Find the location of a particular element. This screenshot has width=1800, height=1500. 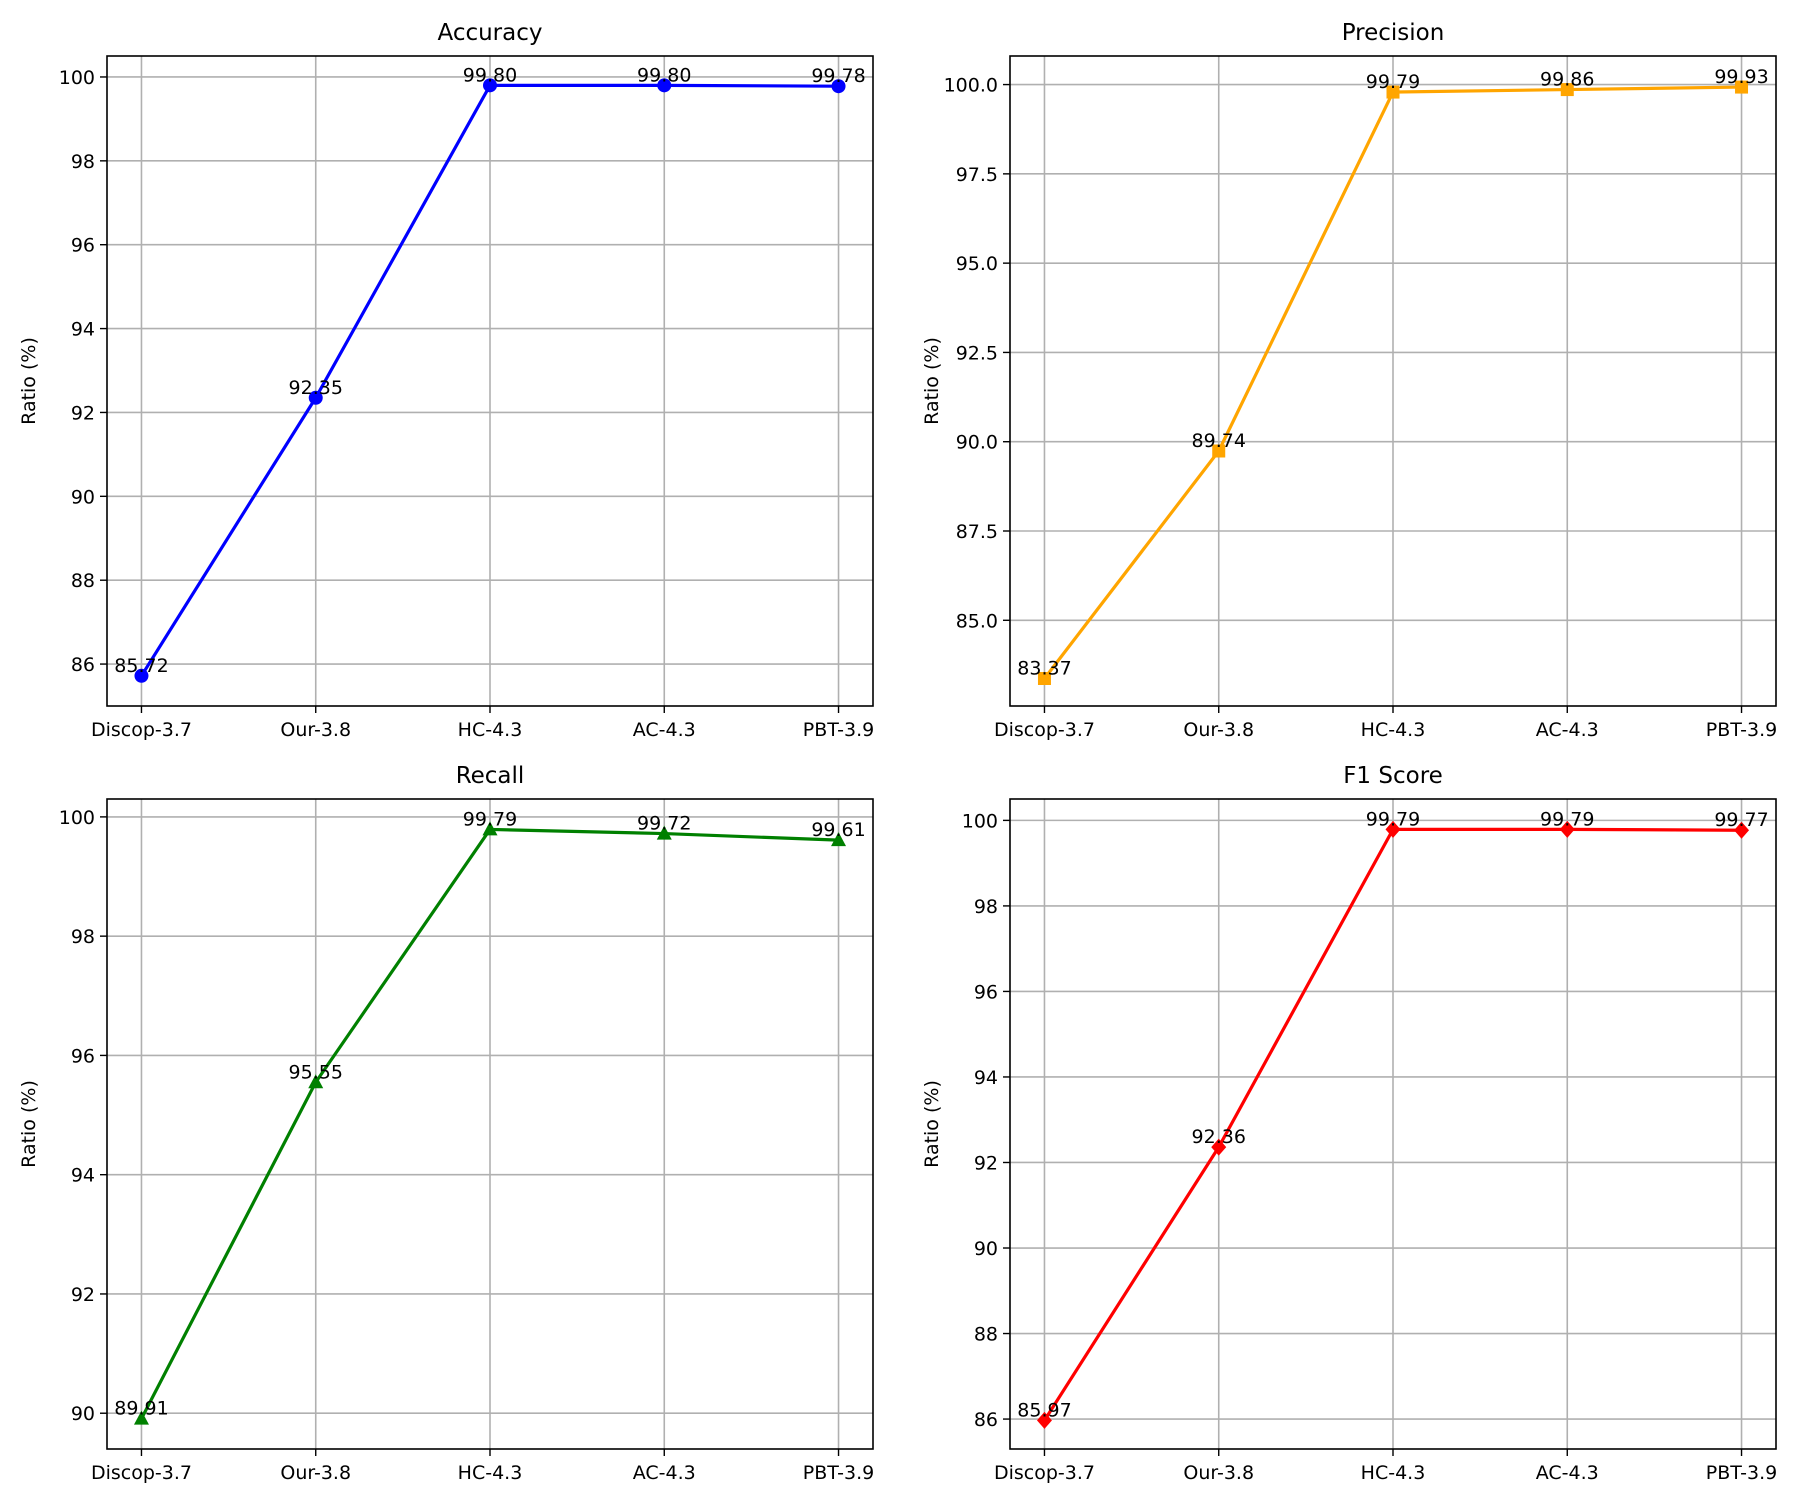

data-label: 92.36 is located at coordinates (1219, 1137).